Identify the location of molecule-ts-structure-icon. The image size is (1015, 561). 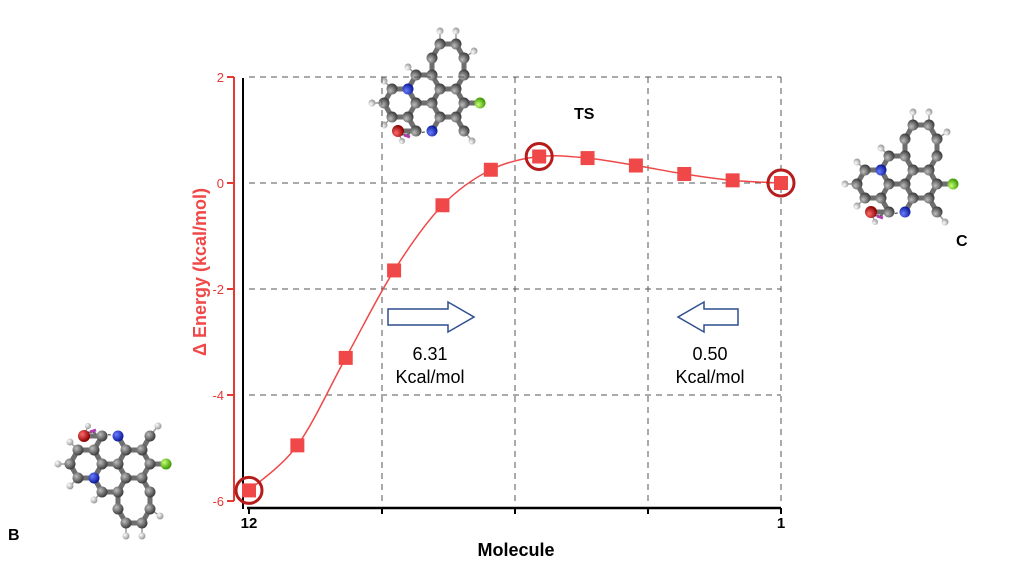
(427, 86).